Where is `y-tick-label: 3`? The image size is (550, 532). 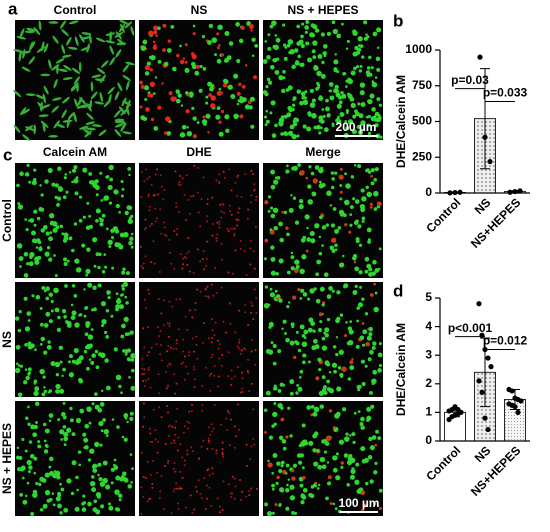
y-tick-label: 3 is located at coordinates (428, 354).